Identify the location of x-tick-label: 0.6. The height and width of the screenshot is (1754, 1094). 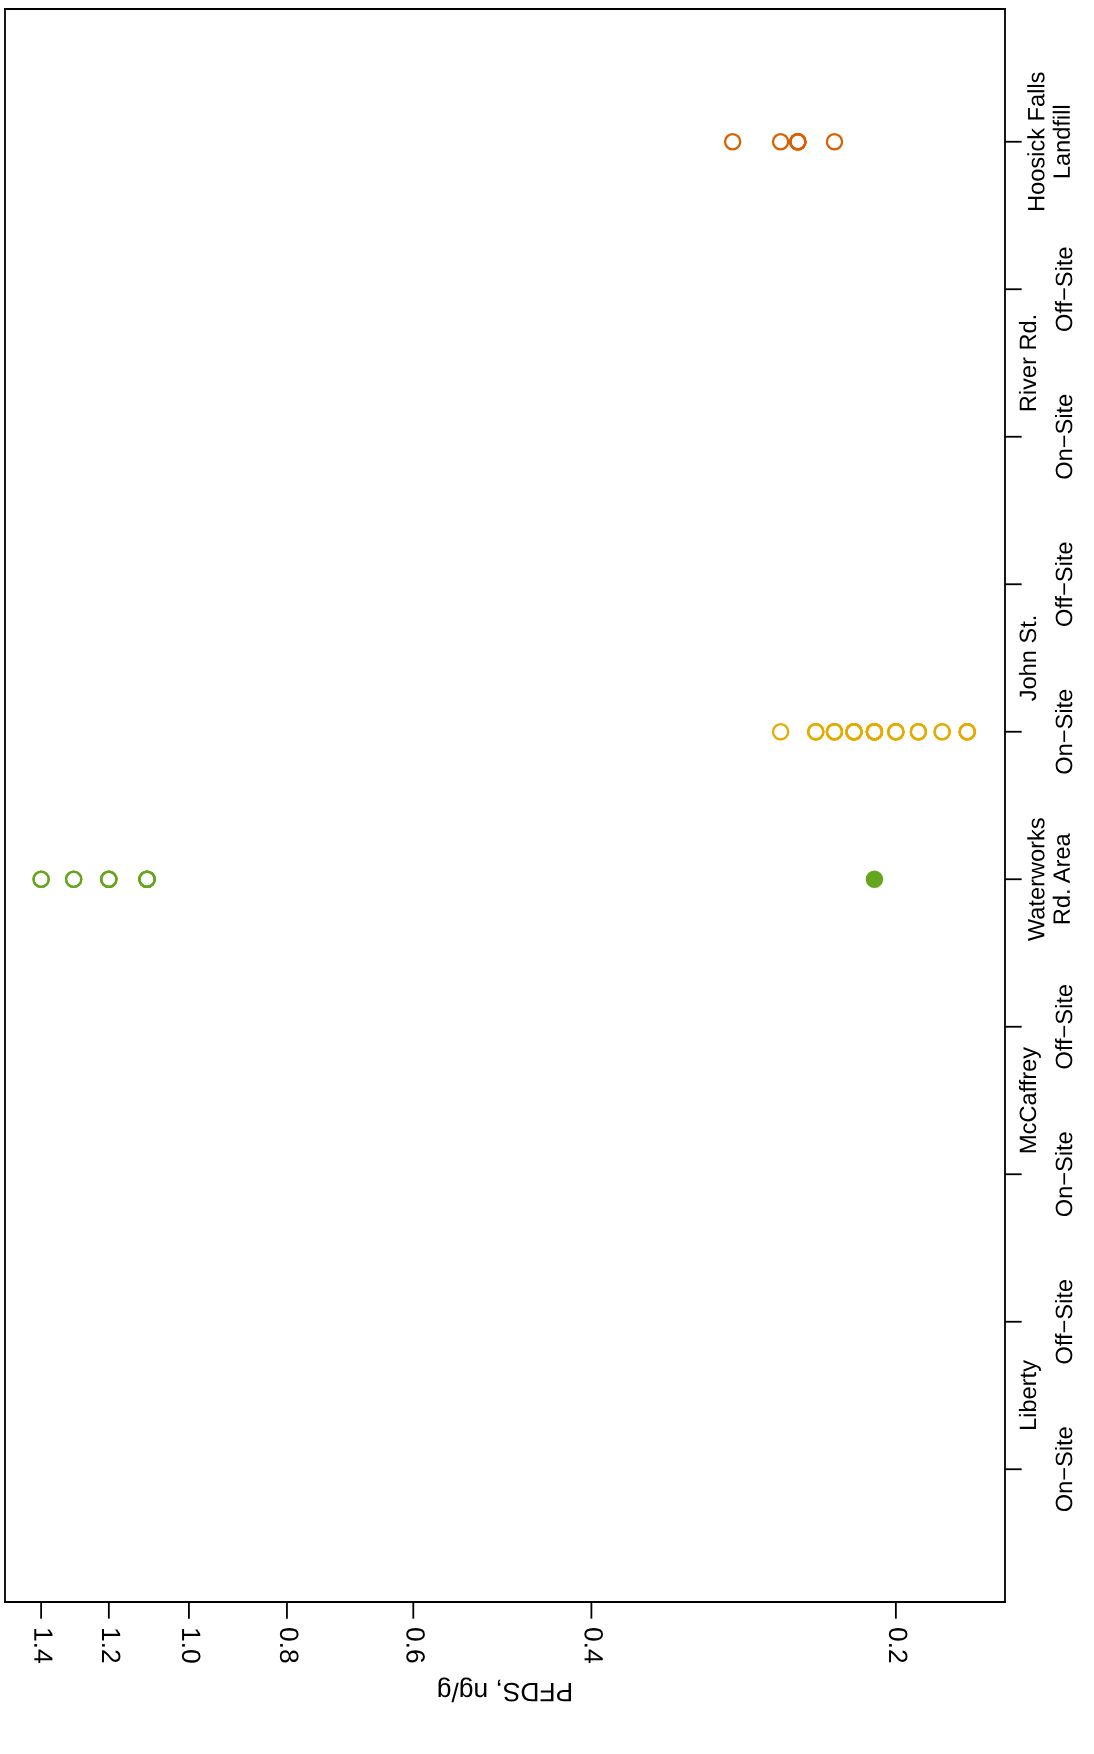
(415, 1645).